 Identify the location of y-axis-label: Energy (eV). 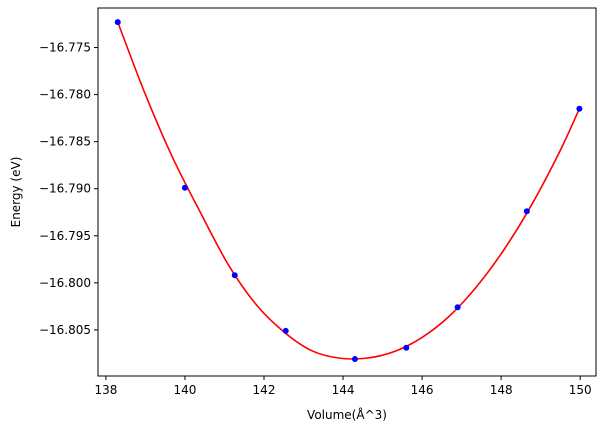
(16, 192).